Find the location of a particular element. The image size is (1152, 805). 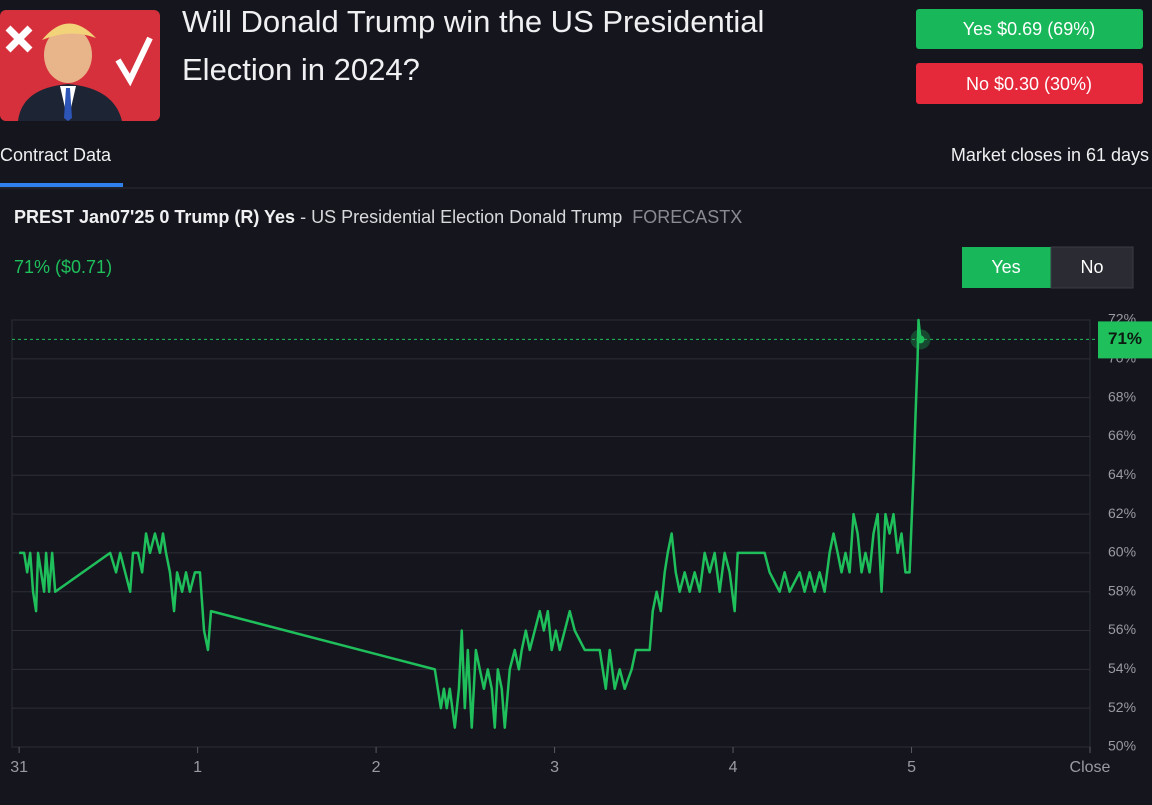

yes-button is located at coordinates (1029, 29).